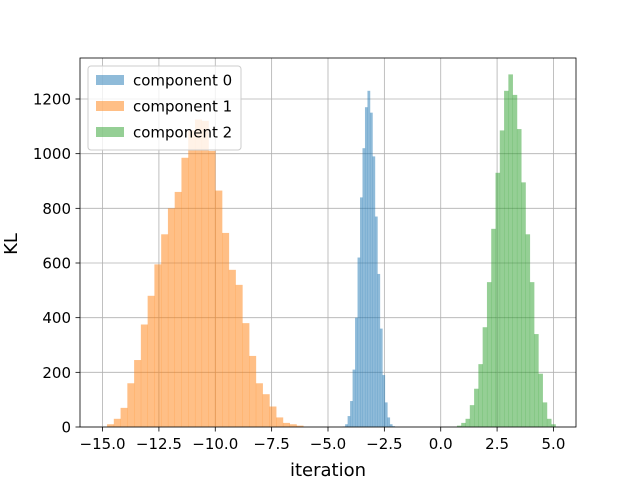 Image resolution: width=640 pixels, height=480 pixels. What do you see at coordinates (497, 444) in the screenshot?
I see `x-tick-label-7: 2.5` at bounding box center [497, 444].